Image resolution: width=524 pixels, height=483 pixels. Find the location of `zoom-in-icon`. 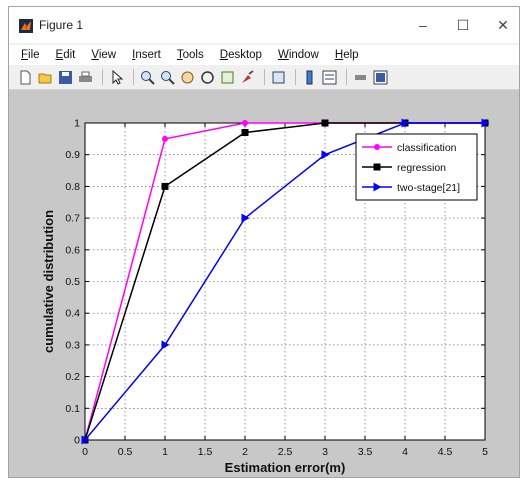

zoom-in-icon is located at coordinates (147, 77).